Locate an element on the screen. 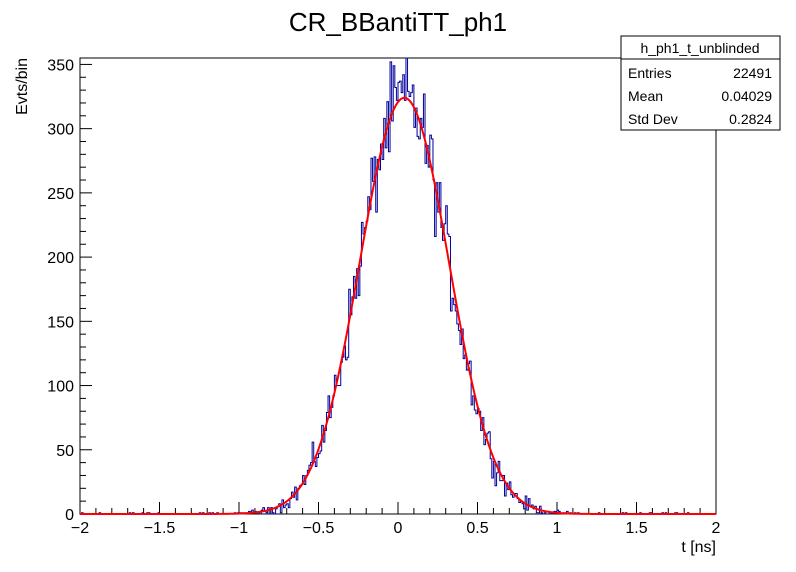 The width and height of the screenshot is (796, 572). x-tick-label: −1.5 is located at coordinates (160, 528).